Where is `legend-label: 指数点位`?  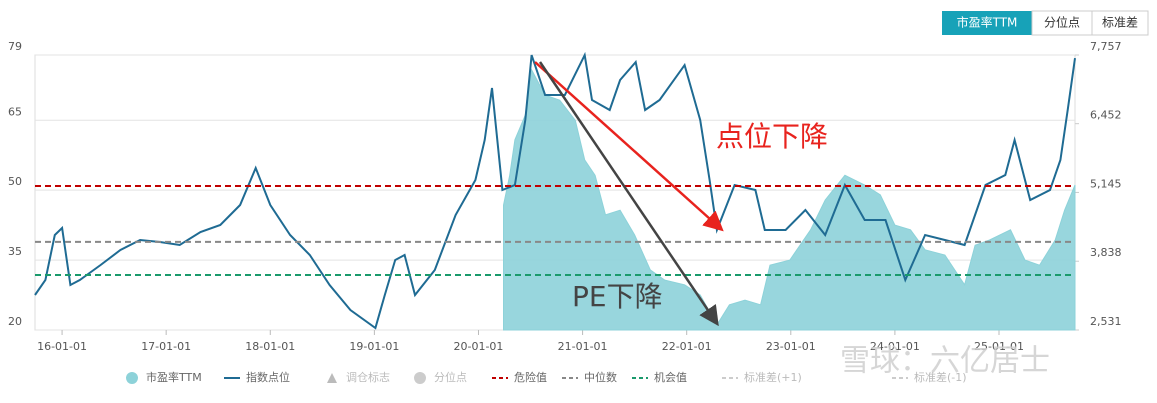 legend-label: 指数点位 is located at coordinates (268, 377).